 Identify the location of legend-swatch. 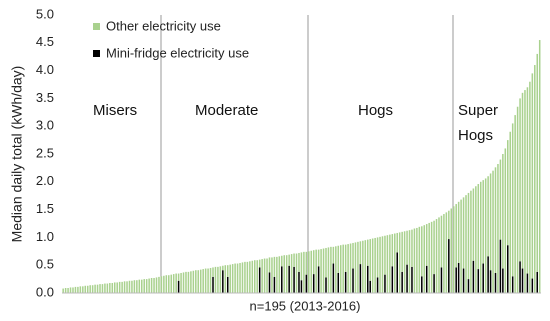
(96, 53).